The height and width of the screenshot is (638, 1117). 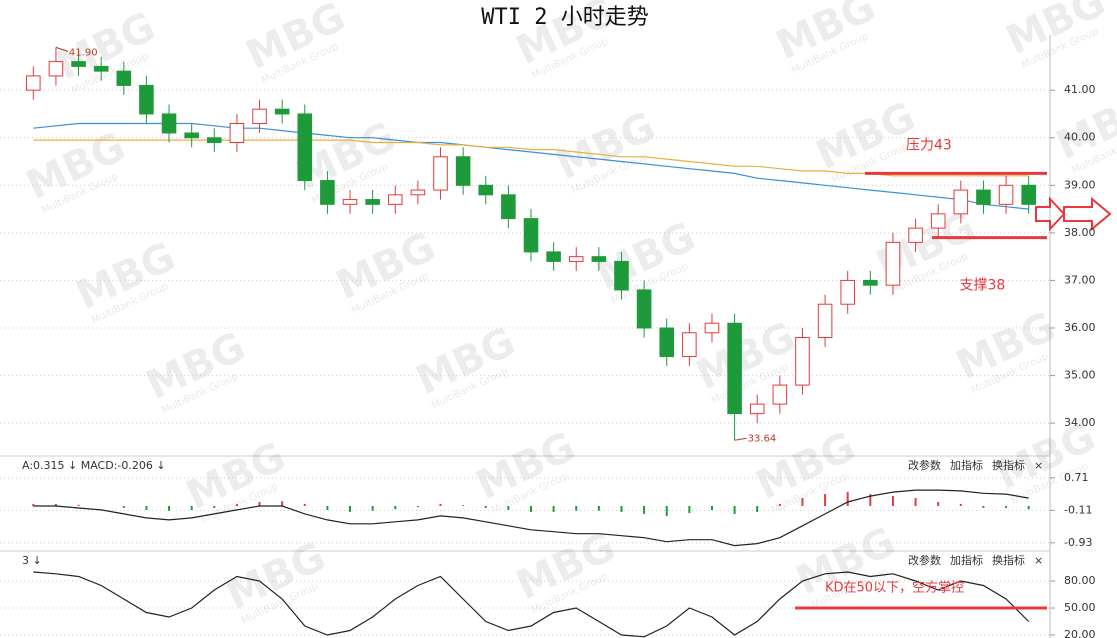 What do you see at coordinates (1080, 580) in the screenshot?
I see `y-tick-label: 80.00` at bounding box center [1080, 580].